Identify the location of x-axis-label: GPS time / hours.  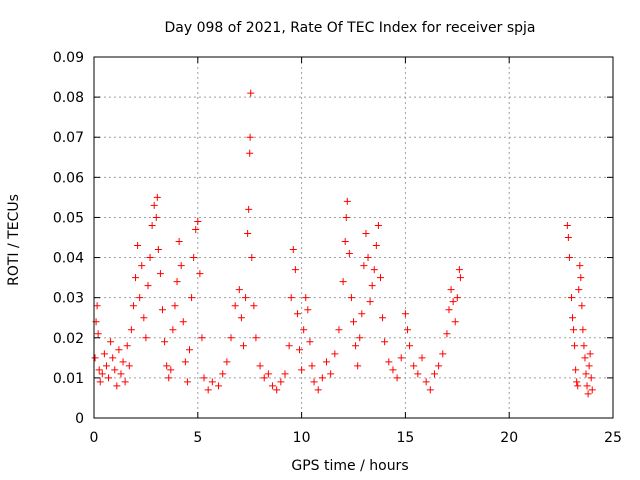
(349, 466).